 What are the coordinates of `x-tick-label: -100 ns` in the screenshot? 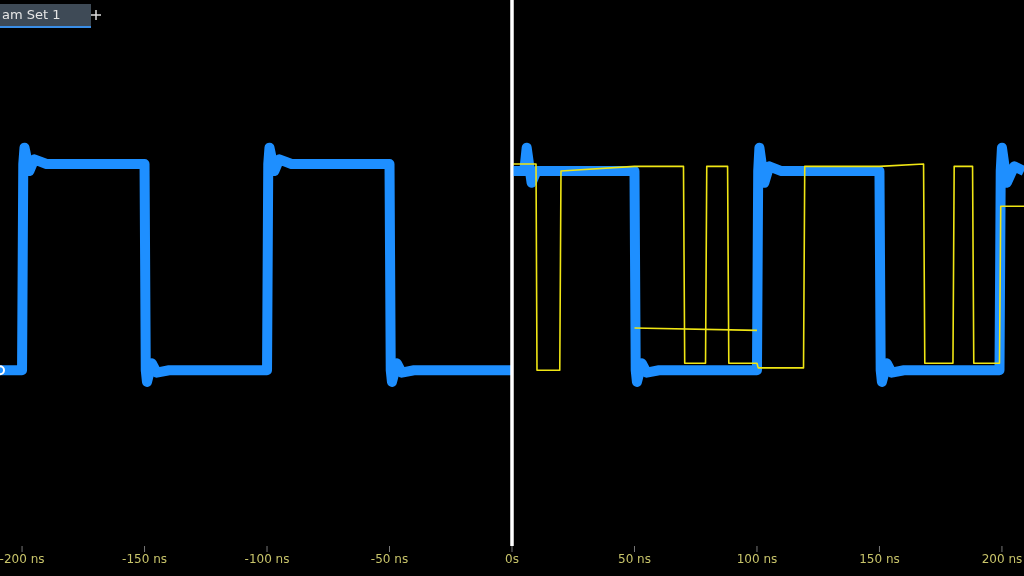 It's located at (267, 558).